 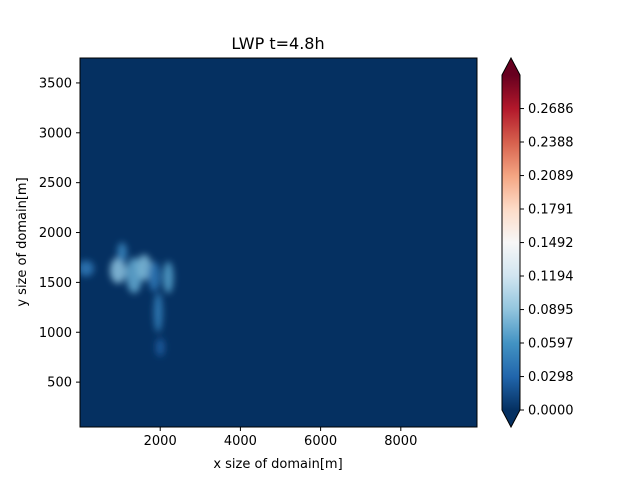 I want to click on colorbar-gradient, so click(x=511, y=242).